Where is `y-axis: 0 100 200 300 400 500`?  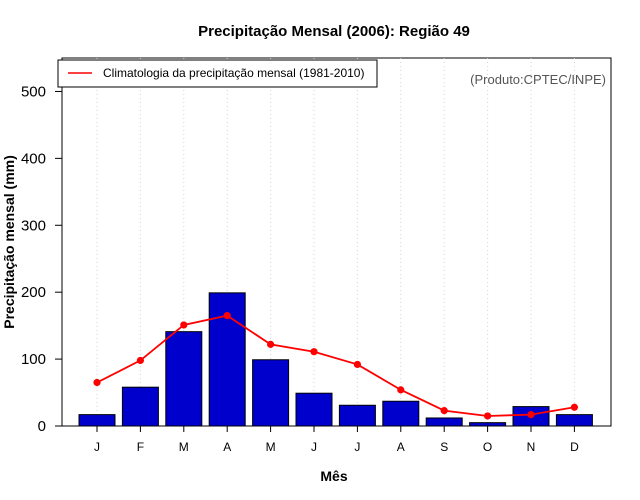 y-axis: 0 100 200 300 400 500 is located at coordinates (41, 259).